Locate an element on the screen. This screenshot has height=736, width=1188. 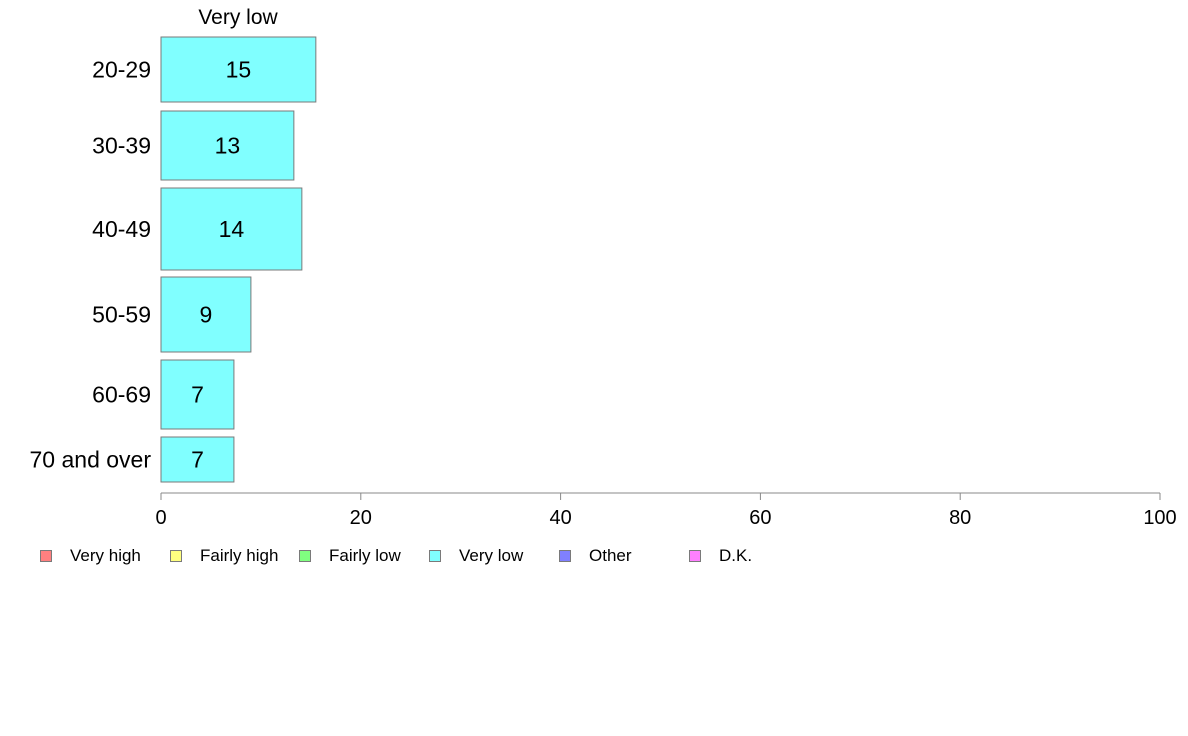
legend-item: D.K. is located at coordinates (720, 556).